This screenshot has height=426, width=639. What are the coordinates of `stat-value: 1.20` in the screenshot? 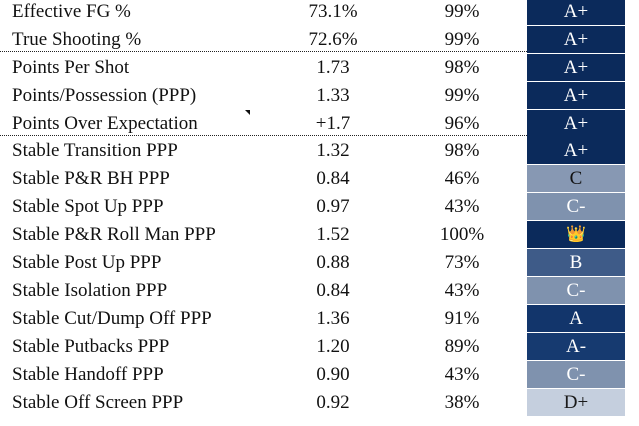 It's located at (333, 346).